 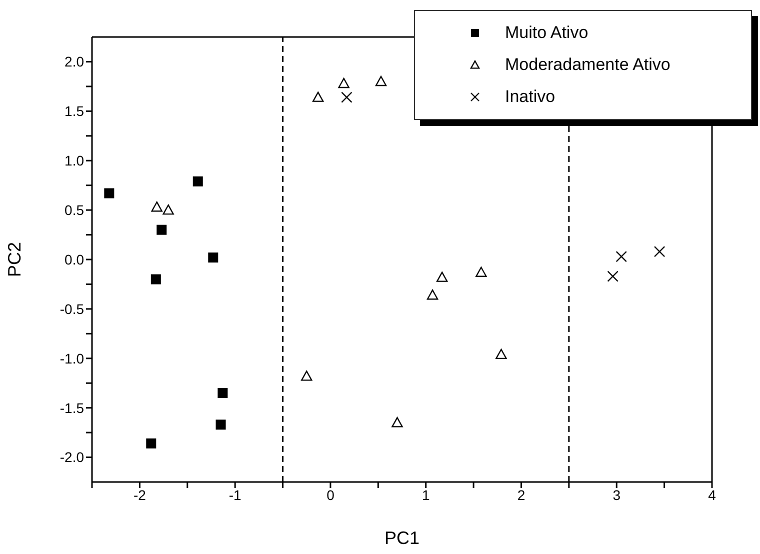 What do you see at coordinates (72, 408) in the screenshot?
I see `y-tick-label: -1.5` at bounding box center [72, 408].